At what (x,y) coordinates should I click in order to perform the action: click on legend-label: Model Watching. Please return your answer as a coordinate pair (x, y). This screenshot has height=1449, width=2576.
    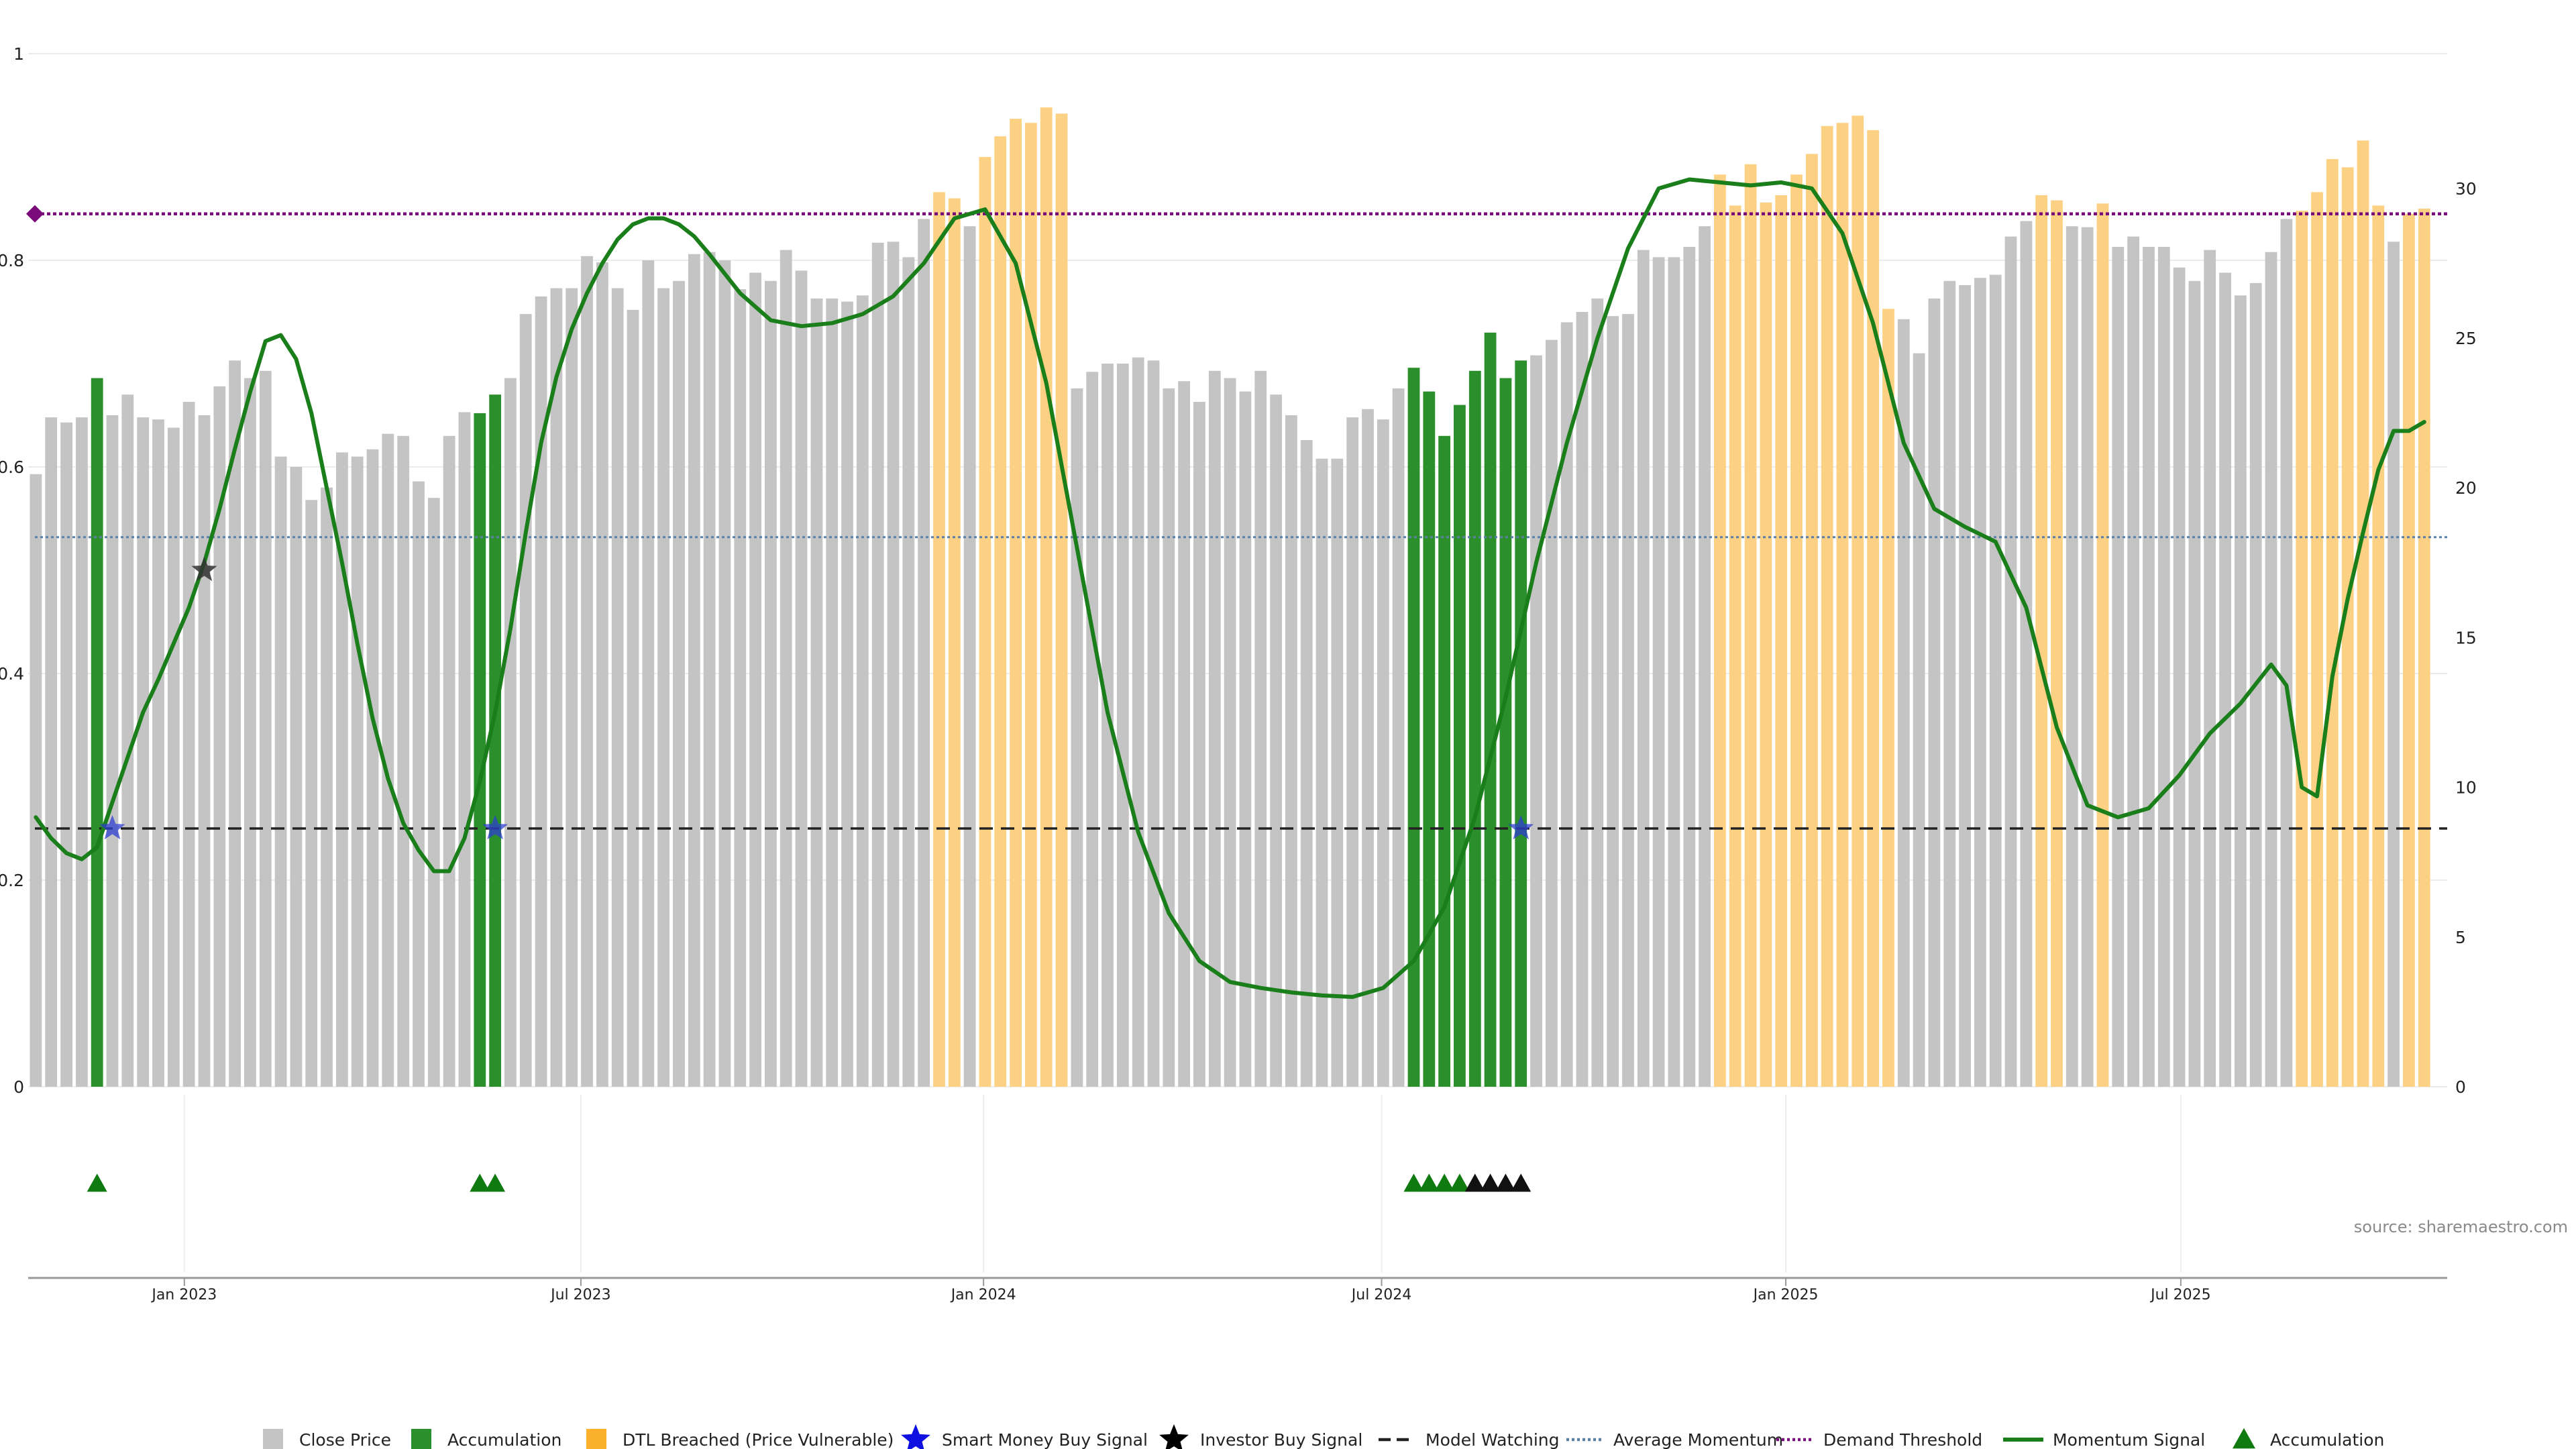
    Looking at the image, I should click on (1493, 1439).